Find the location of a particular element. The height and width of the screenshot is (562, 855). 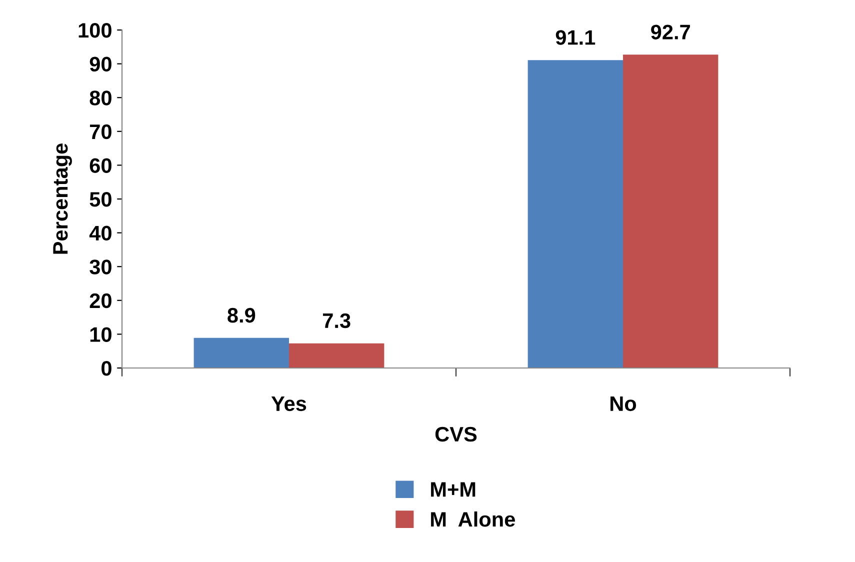

y-tick-label: 20 is located at coordinates (101, 300).